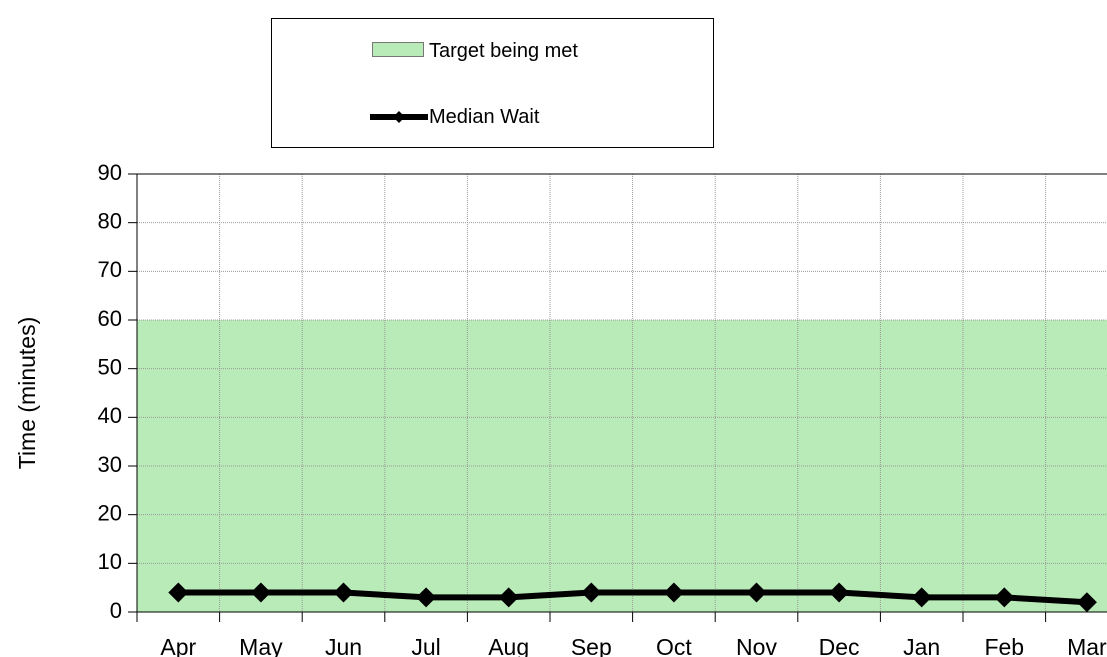 The height and width of the screenshot is (657, 1107). Describe the element at coordinates (398, 49) in the screenshot. I see `legend-swatch` at that location.